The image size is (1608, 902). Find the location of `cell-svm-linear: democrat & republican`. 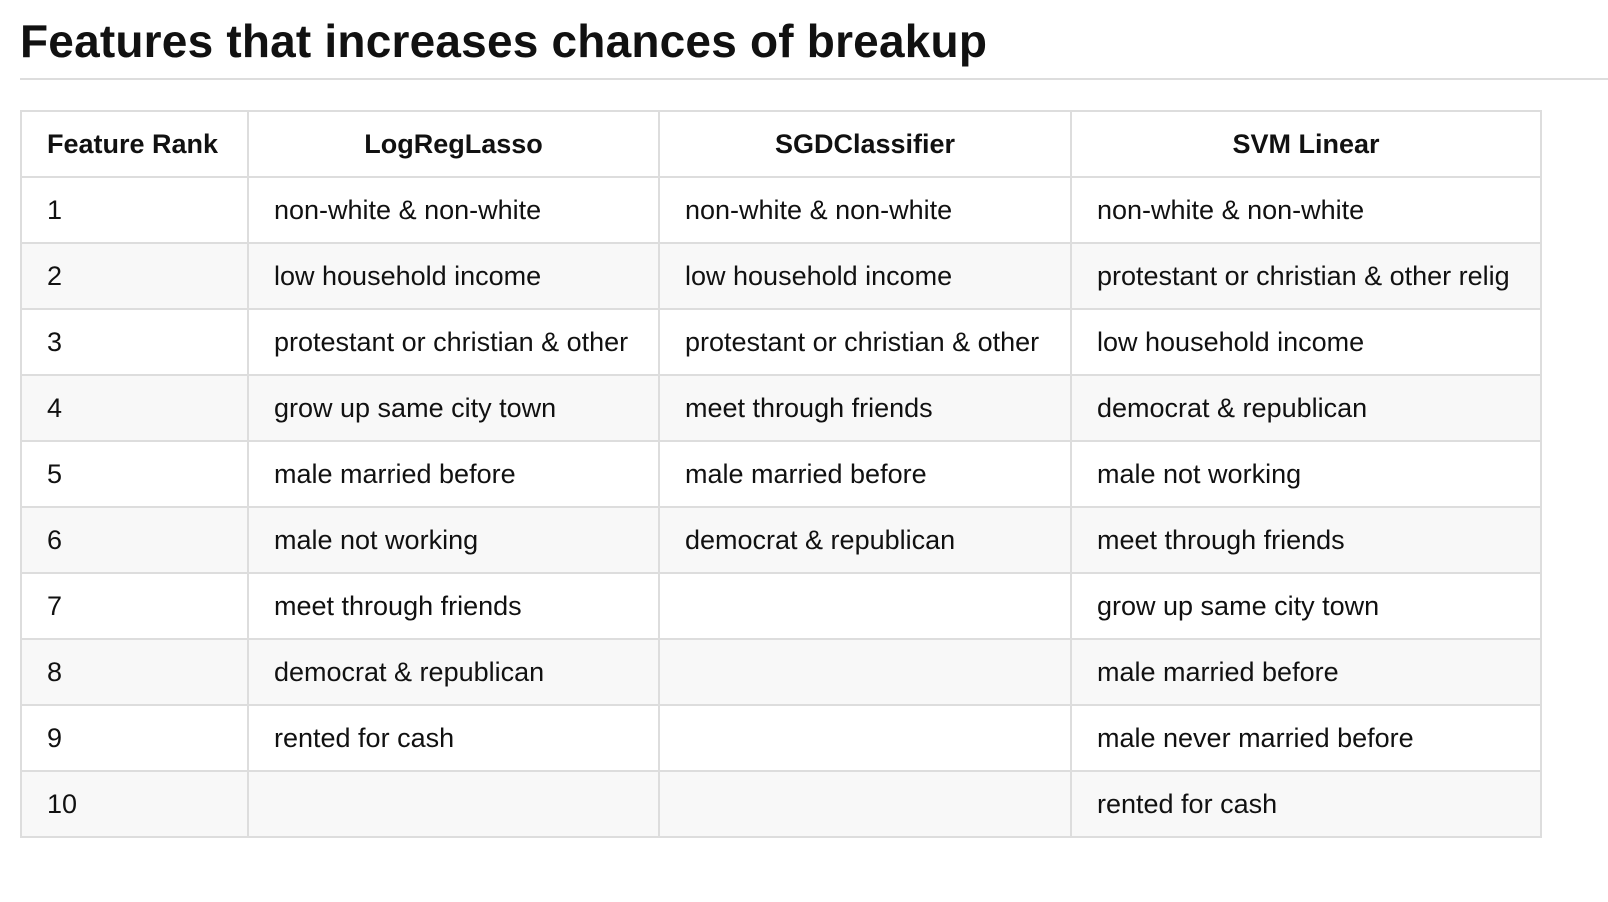

cell-svm-linear: democrat & republican is located at coordinates (1306, 408).